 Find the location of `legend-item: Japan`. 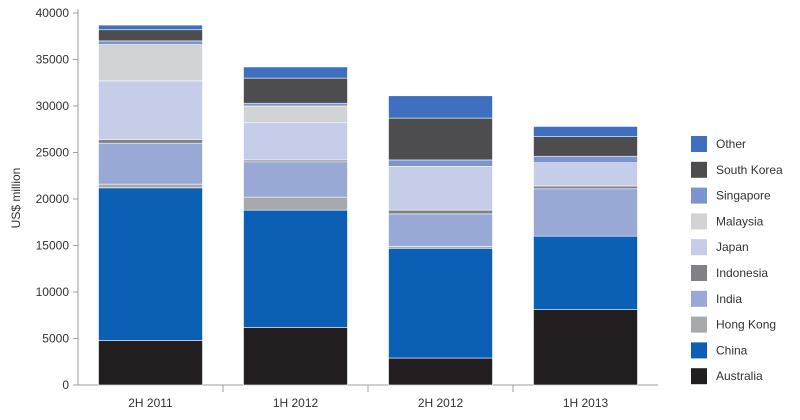

legend-item: Japan is located at coordinates (720, 247).